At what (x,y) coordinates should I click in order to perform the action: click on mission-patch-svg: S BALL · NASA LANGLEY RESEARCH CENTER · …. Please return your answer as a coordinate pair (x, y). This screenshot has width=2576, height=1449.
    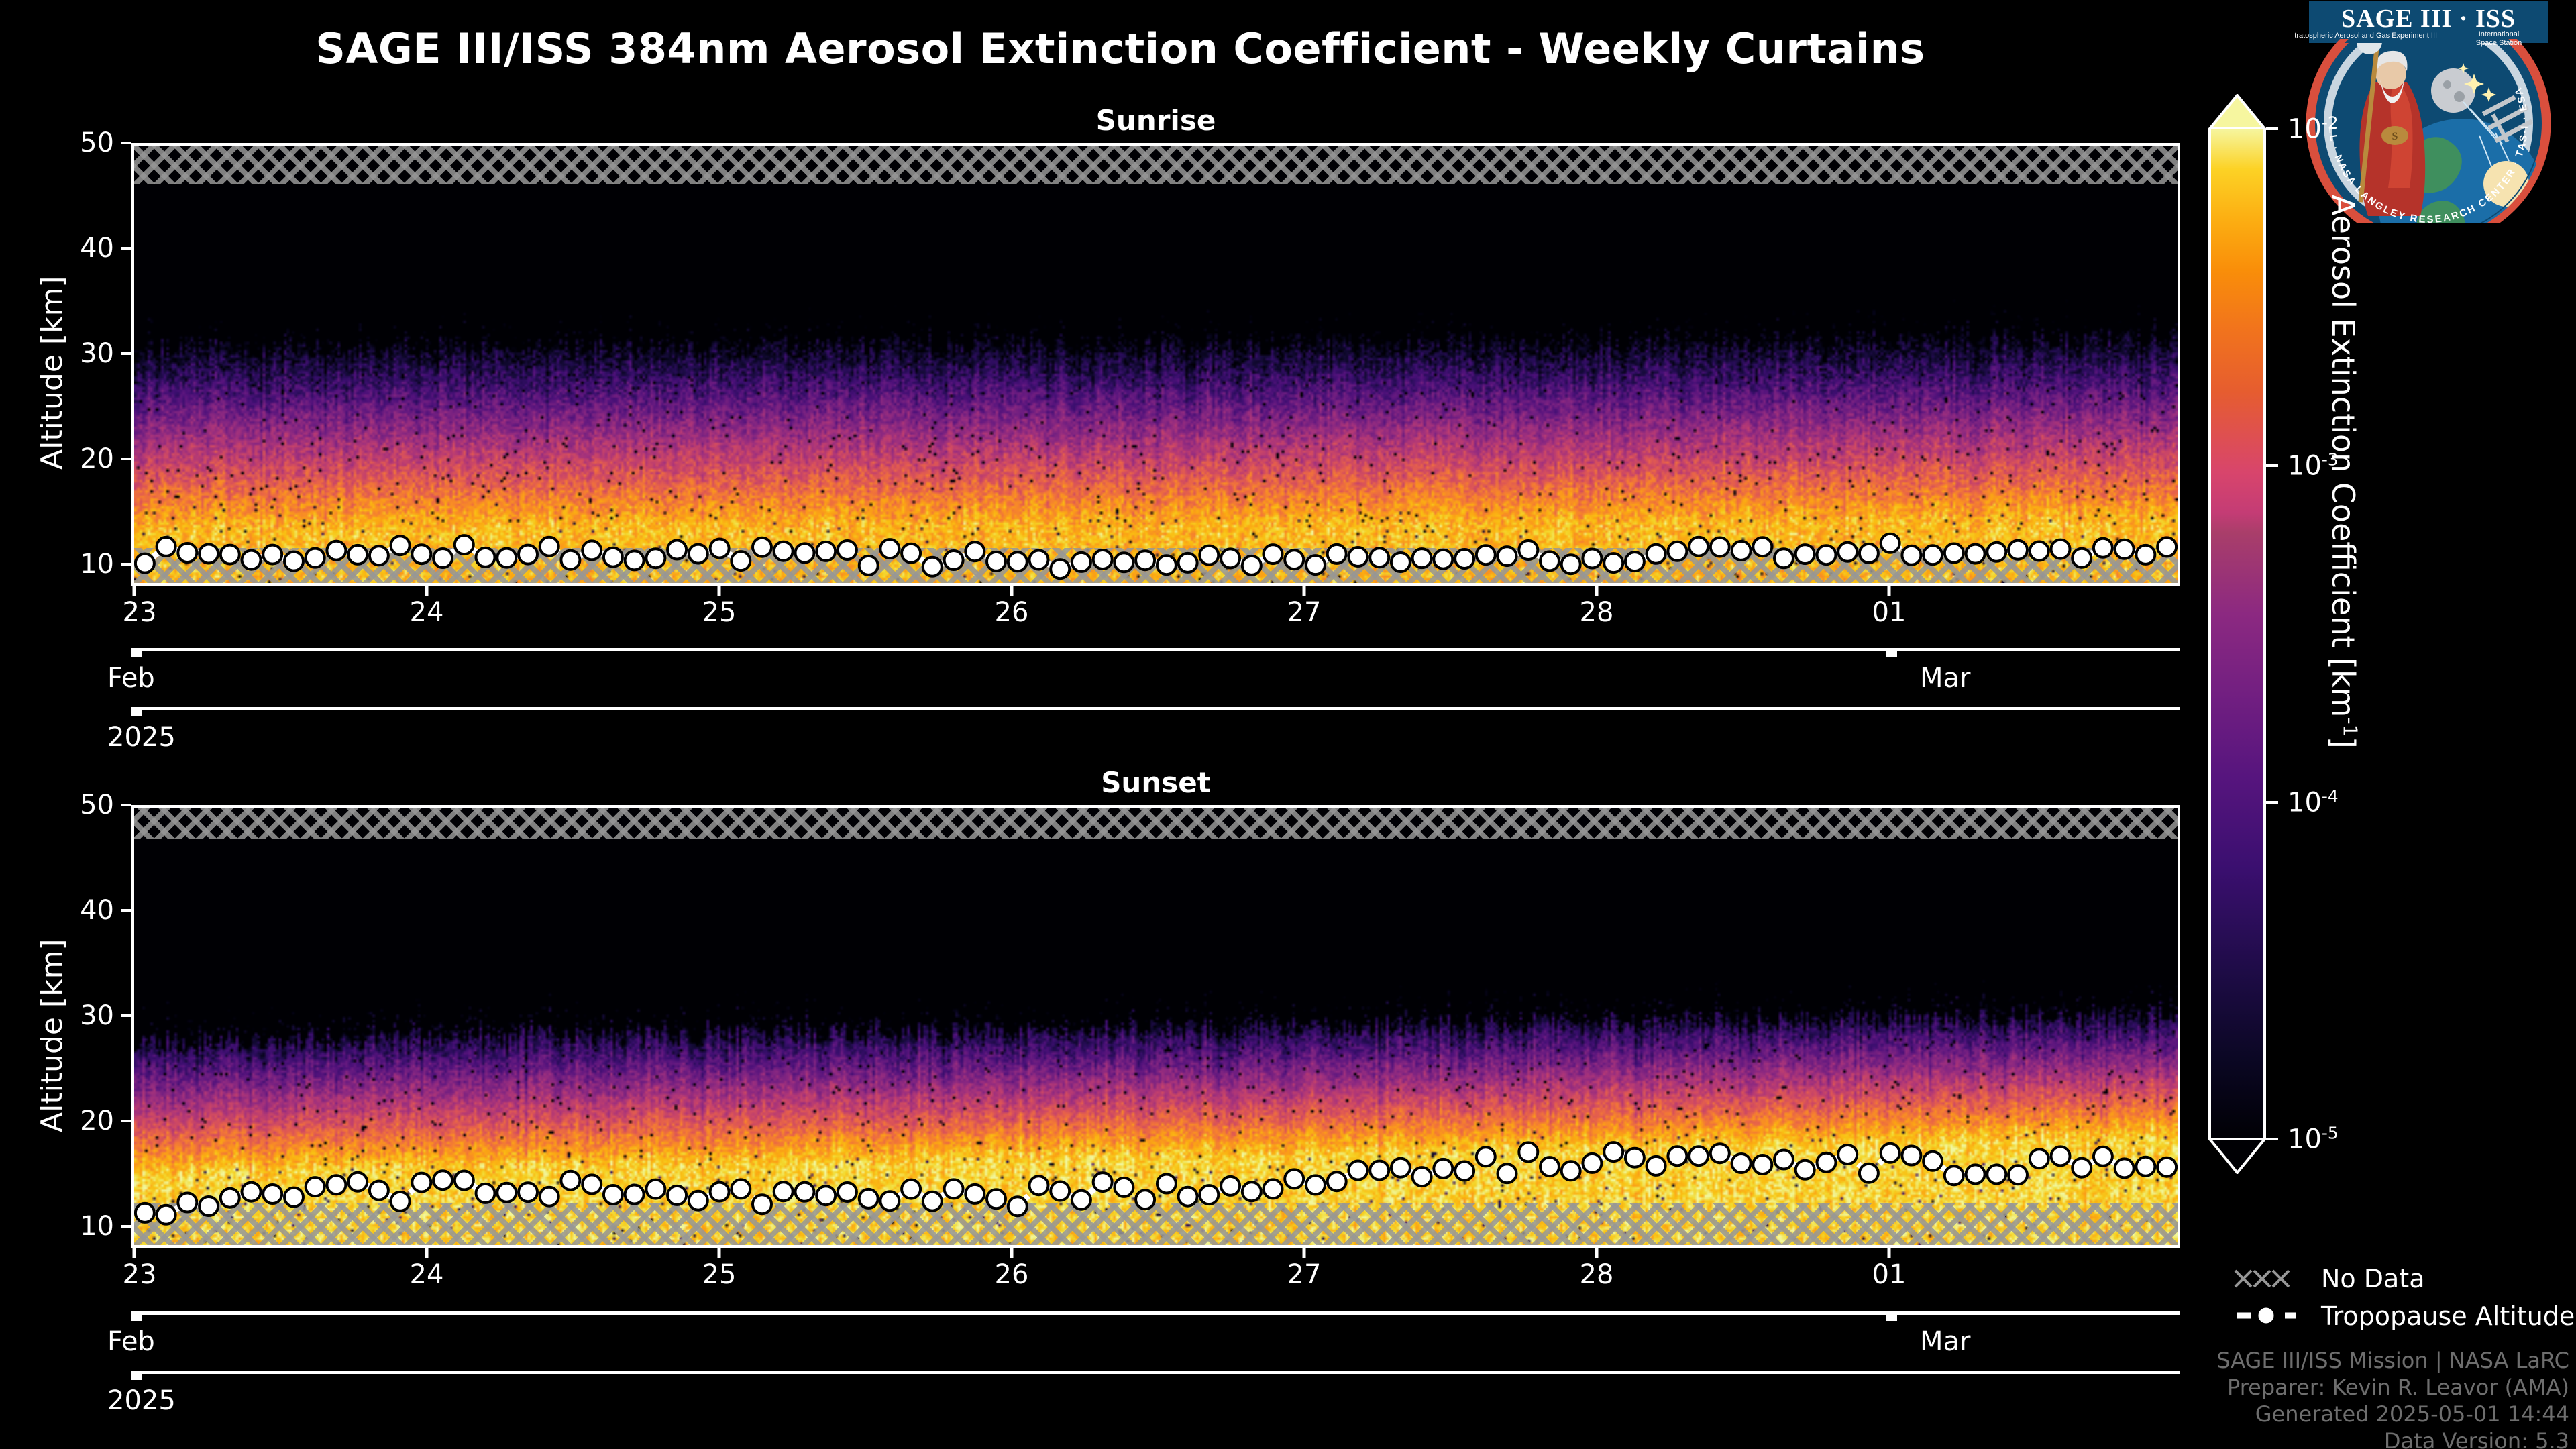
    Looking at the image, I should click on (2420, 123).